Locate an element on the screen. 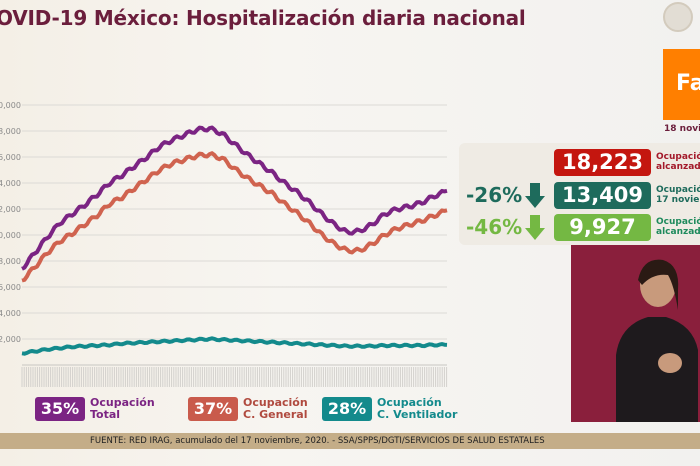 Image resolution: width=700 pixels, height=466 pixels. minimum-label: Ocupaciónalcanzada is located at coordinates (678, 227).